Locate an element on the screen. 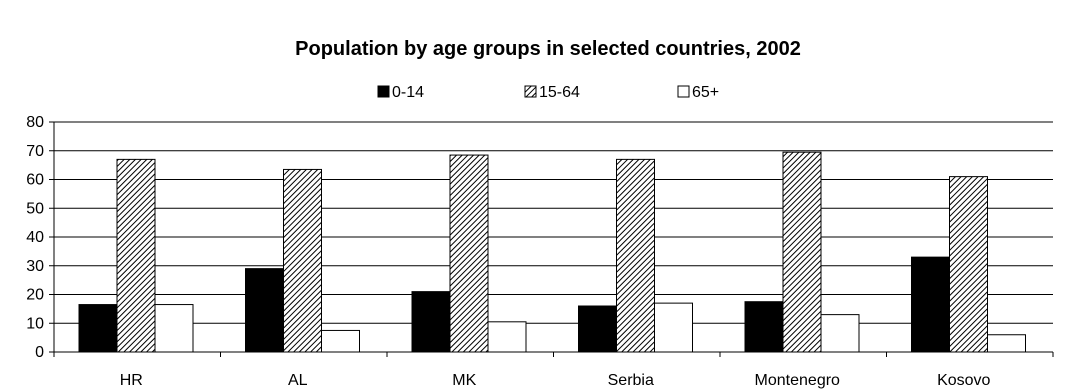 The image size is (1068, 389). bar-montenegro-65+ is located at coordinates (840, 333).